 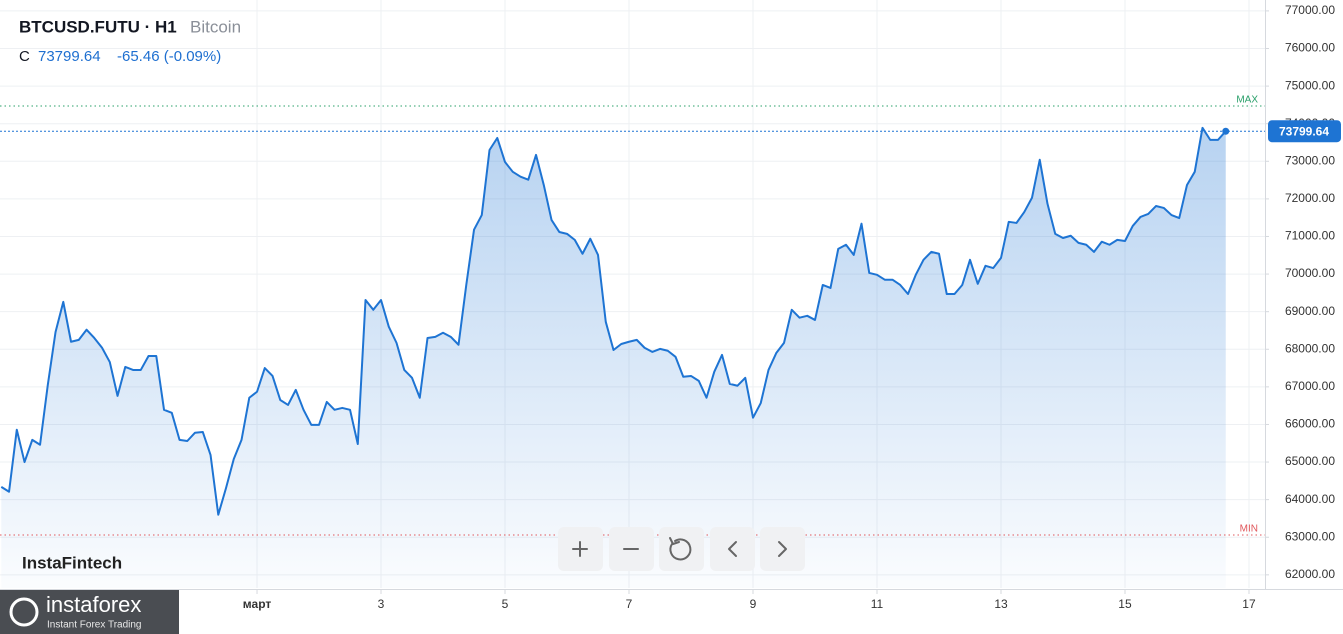 I want to click on y-tick-label: 65000.00, so click(x=1310, y=461).